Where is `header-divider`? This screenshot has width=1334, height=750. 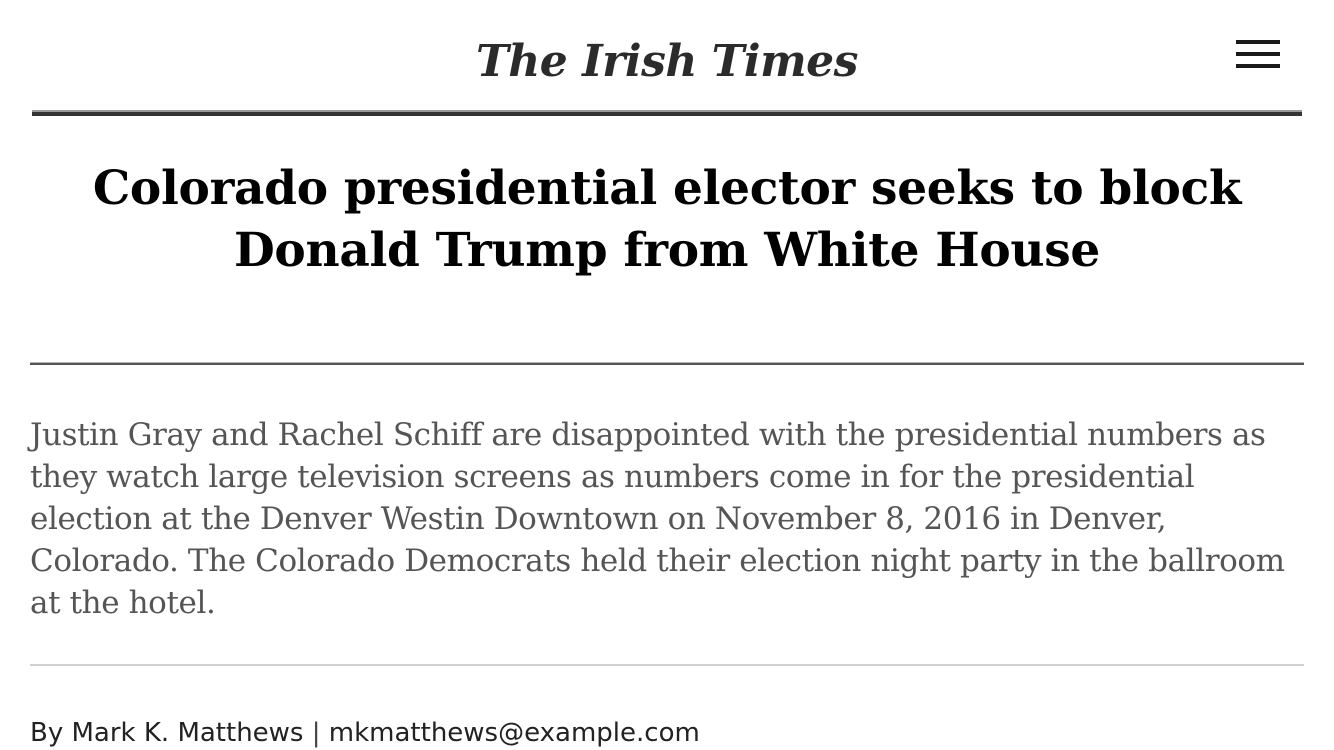 header-divider is located at coordinates (667, 113).